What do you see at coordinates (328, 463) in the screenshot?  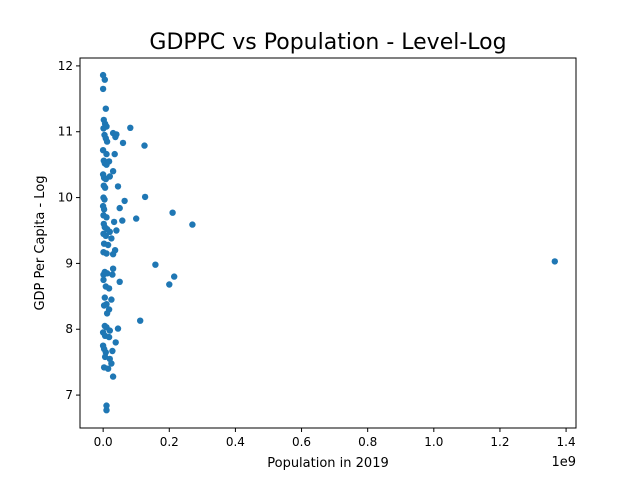 I see `x-axis-label: Population in 2019` at bounding box center [328, 463].